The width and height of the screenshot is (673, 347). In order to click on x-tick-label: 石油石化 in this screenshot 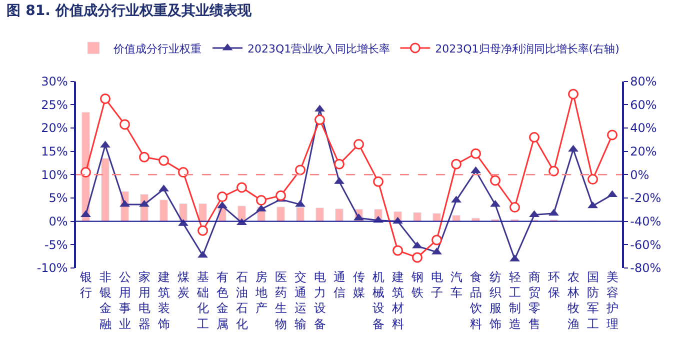, I will do `click(242, 300)`.